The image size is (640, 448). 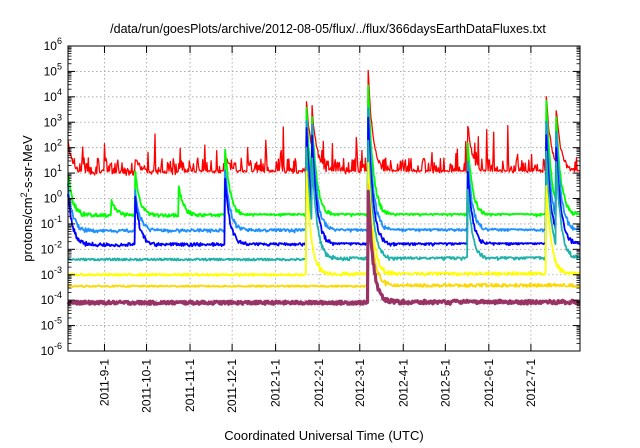 What do you see at coordinates (53, 44) in the screenshot?
I see `y-tick-label: 10⁶` at bounding box center [53, 44].